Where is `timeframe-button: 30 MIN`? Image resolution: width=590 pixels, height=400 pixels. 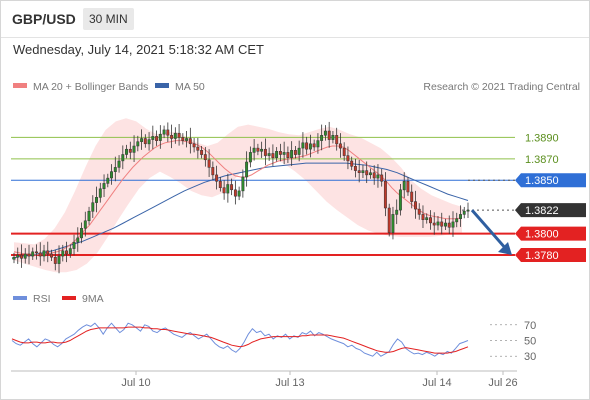
timeframe-button: 30 MIN is located at coordinates (108, 19).